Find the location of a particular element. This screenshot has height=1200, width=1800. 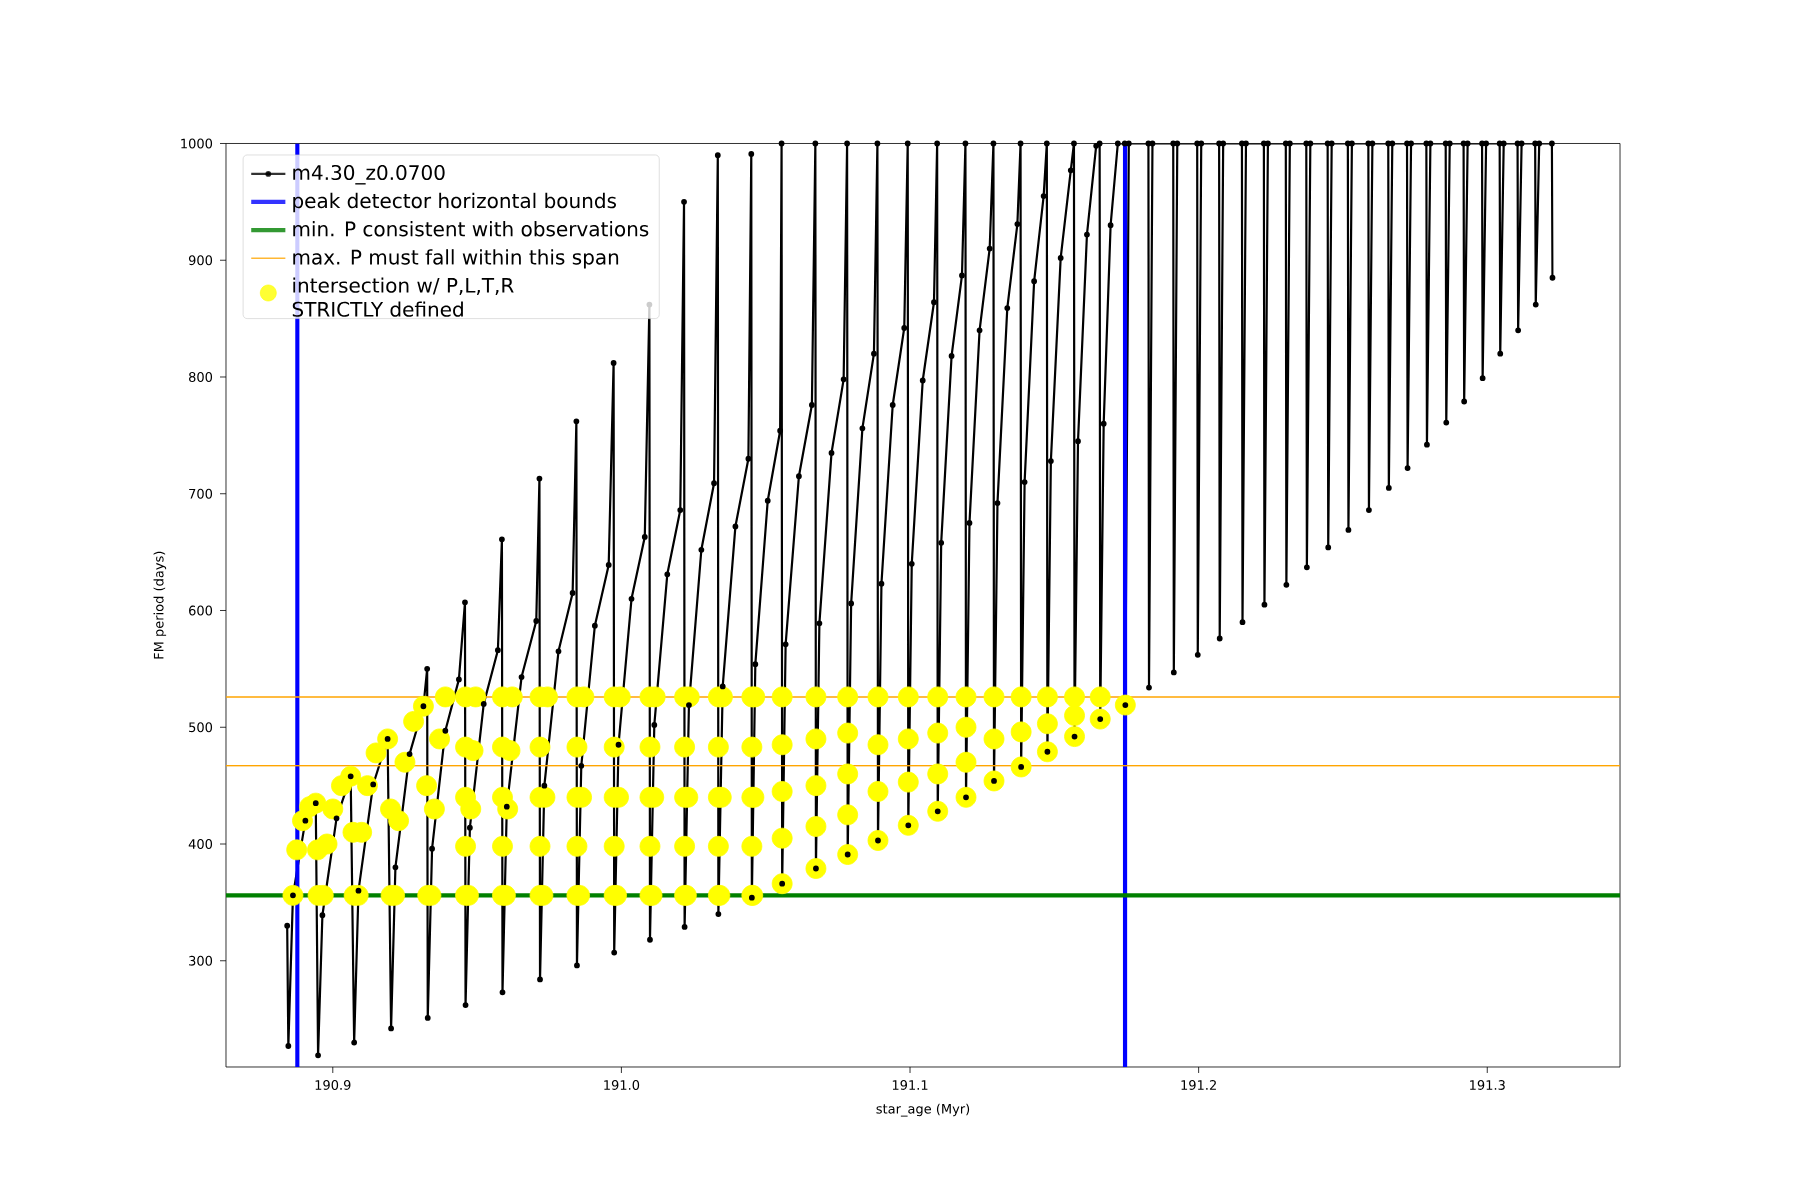

x-tick-label: 191.2 is located at coordinates (1198, 1085).